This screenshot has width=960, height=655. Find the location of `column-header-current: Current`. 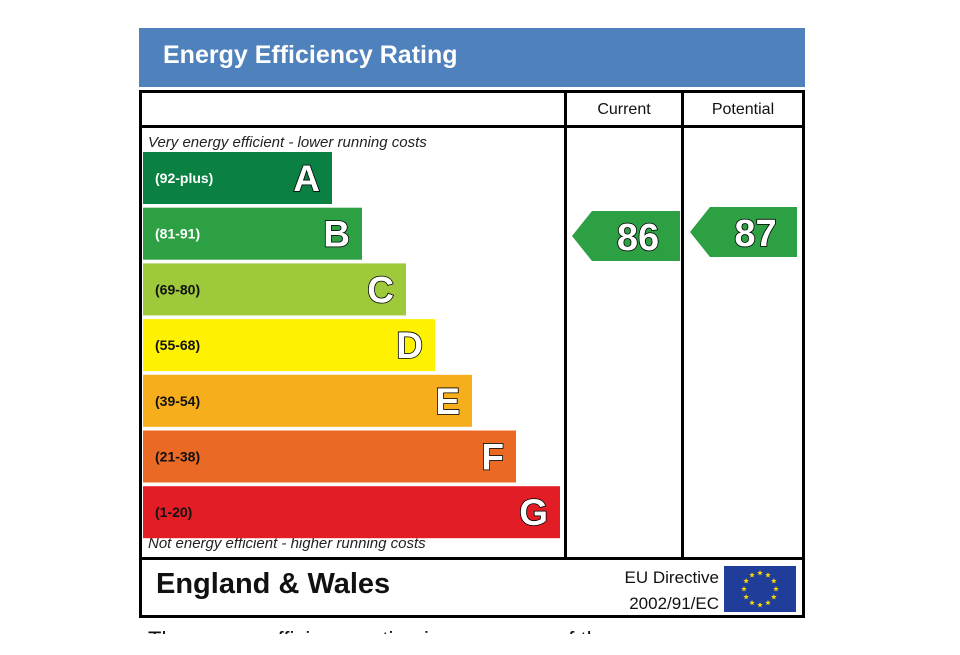

column-header-current: Current is located at coordinates (624, 109).